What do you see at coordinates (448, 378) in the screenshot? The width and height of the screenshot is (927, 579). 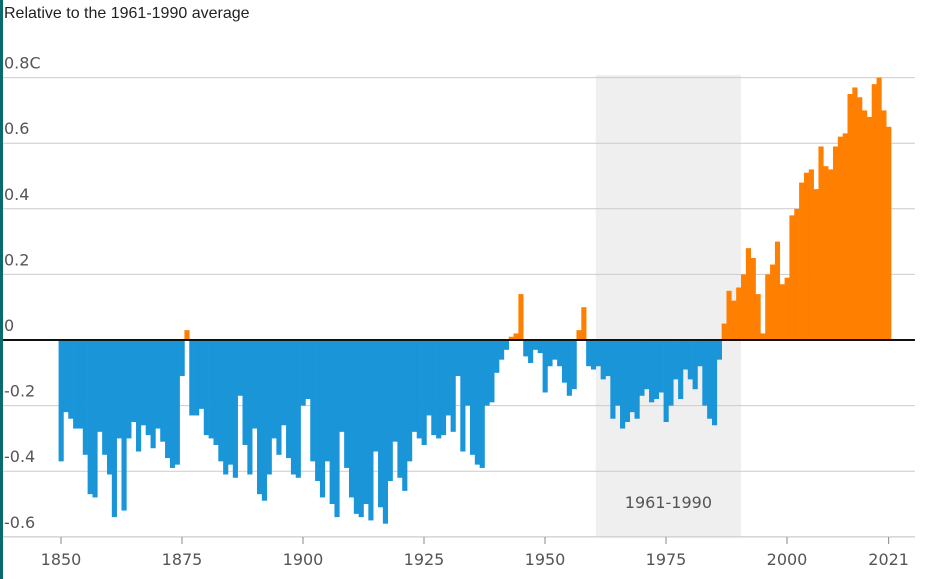 I see `bar-1930` at bounding box center [448, 378].